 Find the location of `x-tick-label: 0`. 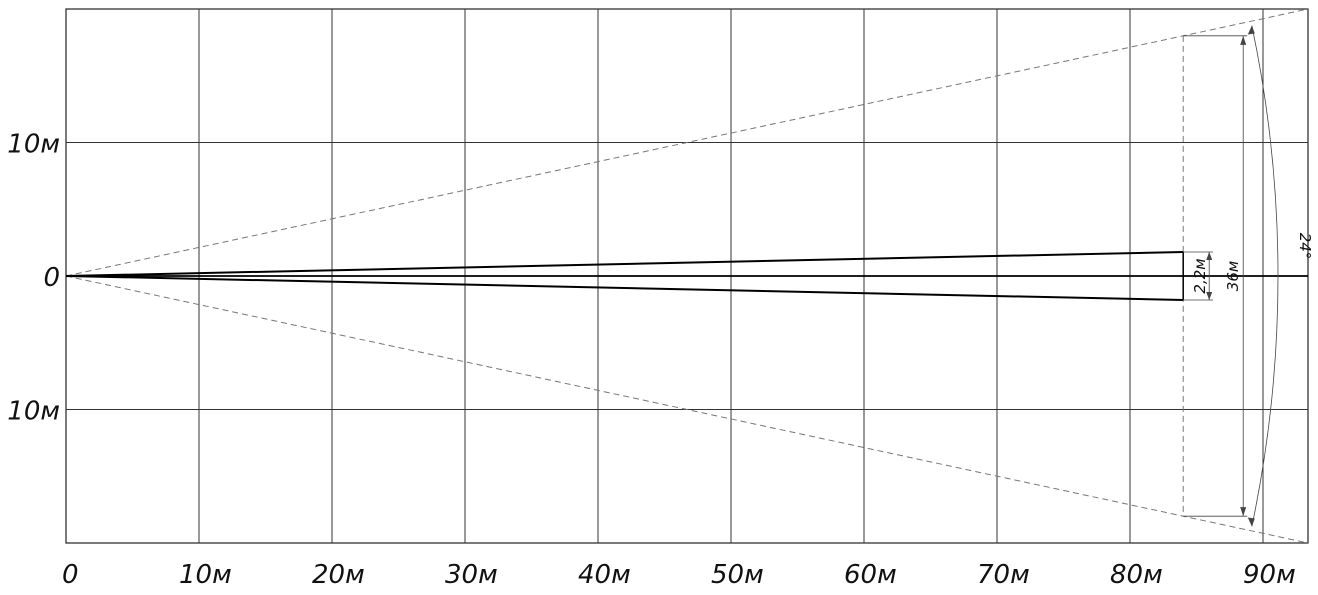

x-tick-label: 0 is located at coordinates (70, 575).